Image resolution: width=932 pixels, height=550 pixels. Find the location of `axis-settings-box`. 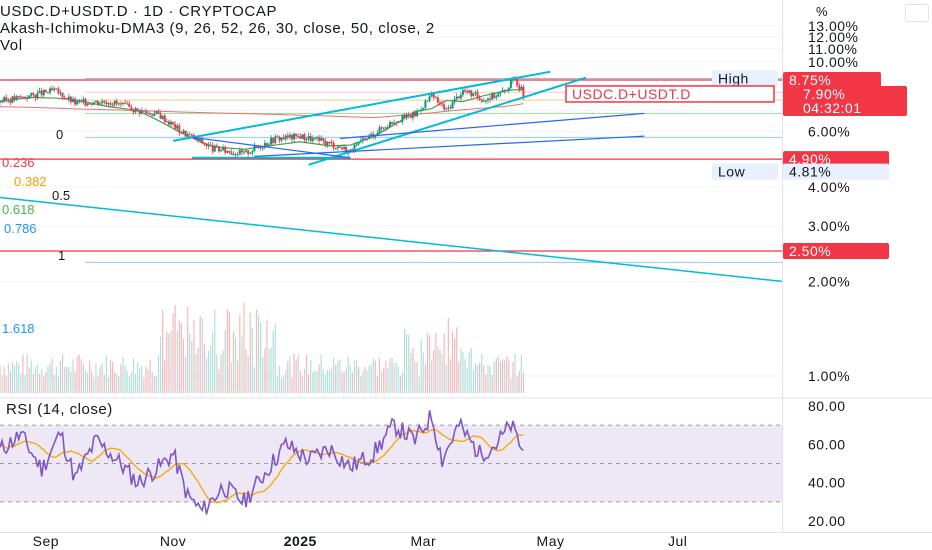

axis-settings-box is located at coordinates (917, 13).